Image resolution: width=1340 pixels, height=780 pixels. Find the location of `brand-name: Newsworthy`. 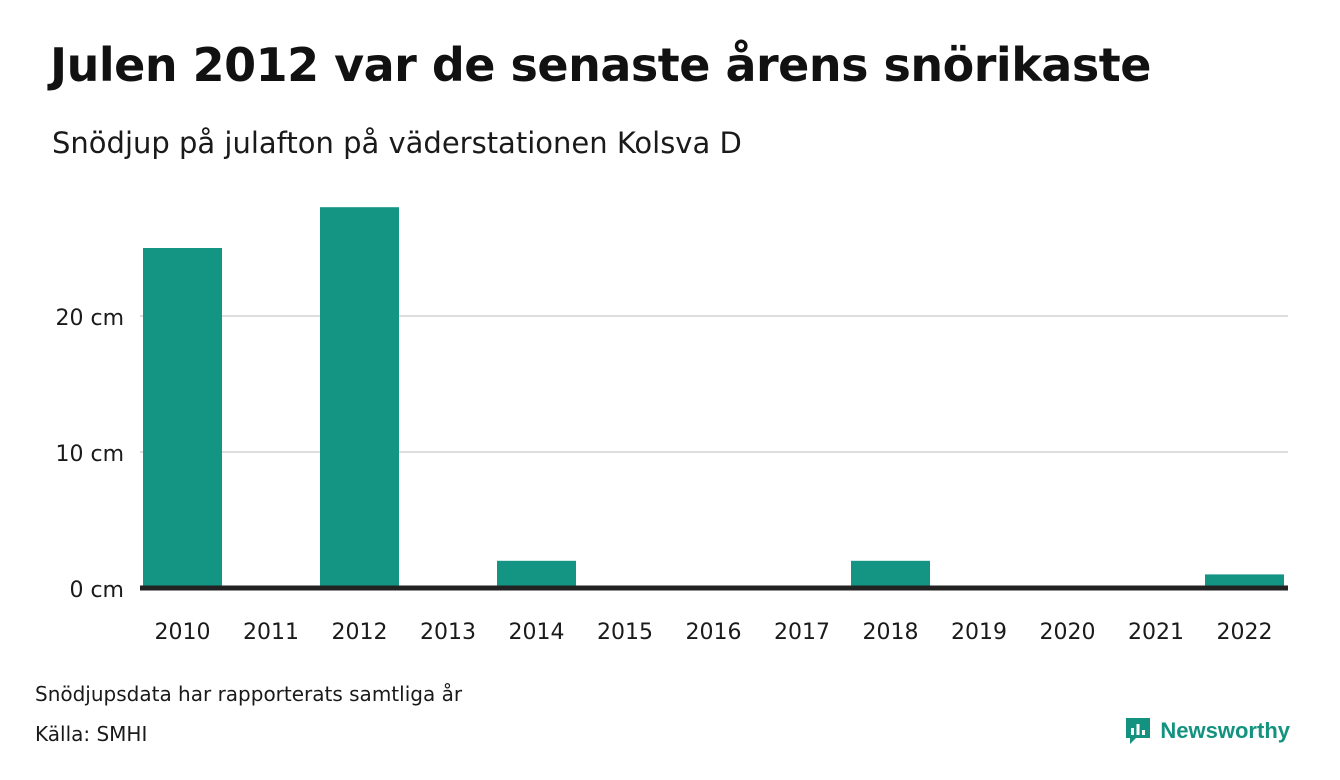

brand-name: Newsworthy is located at coordinates (1225, 730).